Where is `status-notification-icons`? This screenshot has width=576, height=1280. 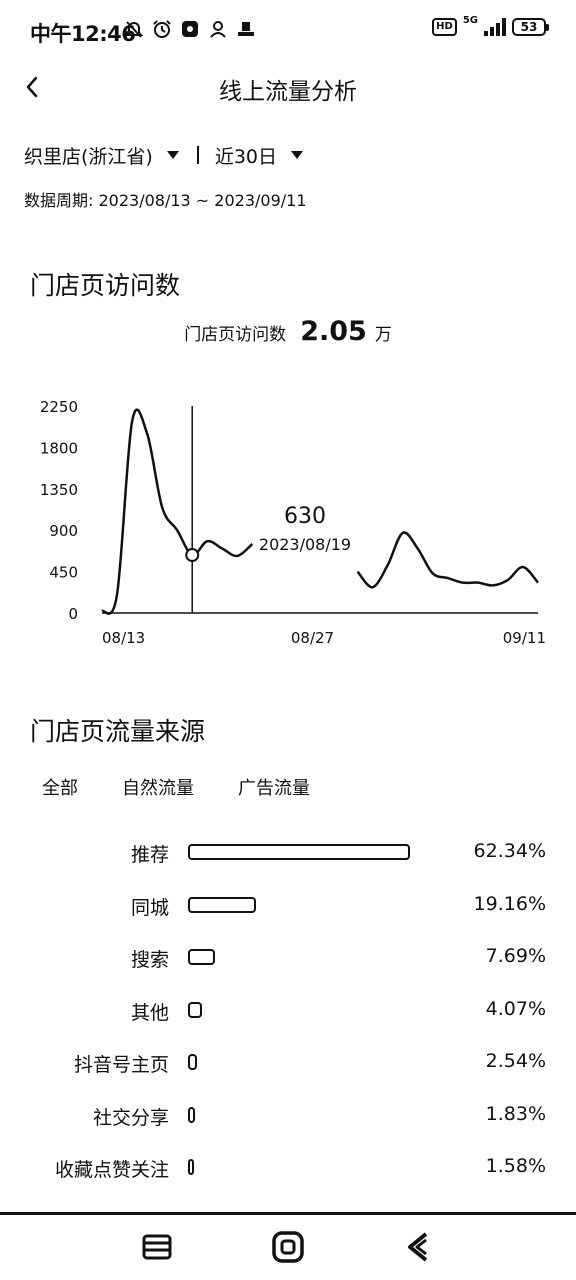 status-notification-icons is located at coordinates (190, 29).